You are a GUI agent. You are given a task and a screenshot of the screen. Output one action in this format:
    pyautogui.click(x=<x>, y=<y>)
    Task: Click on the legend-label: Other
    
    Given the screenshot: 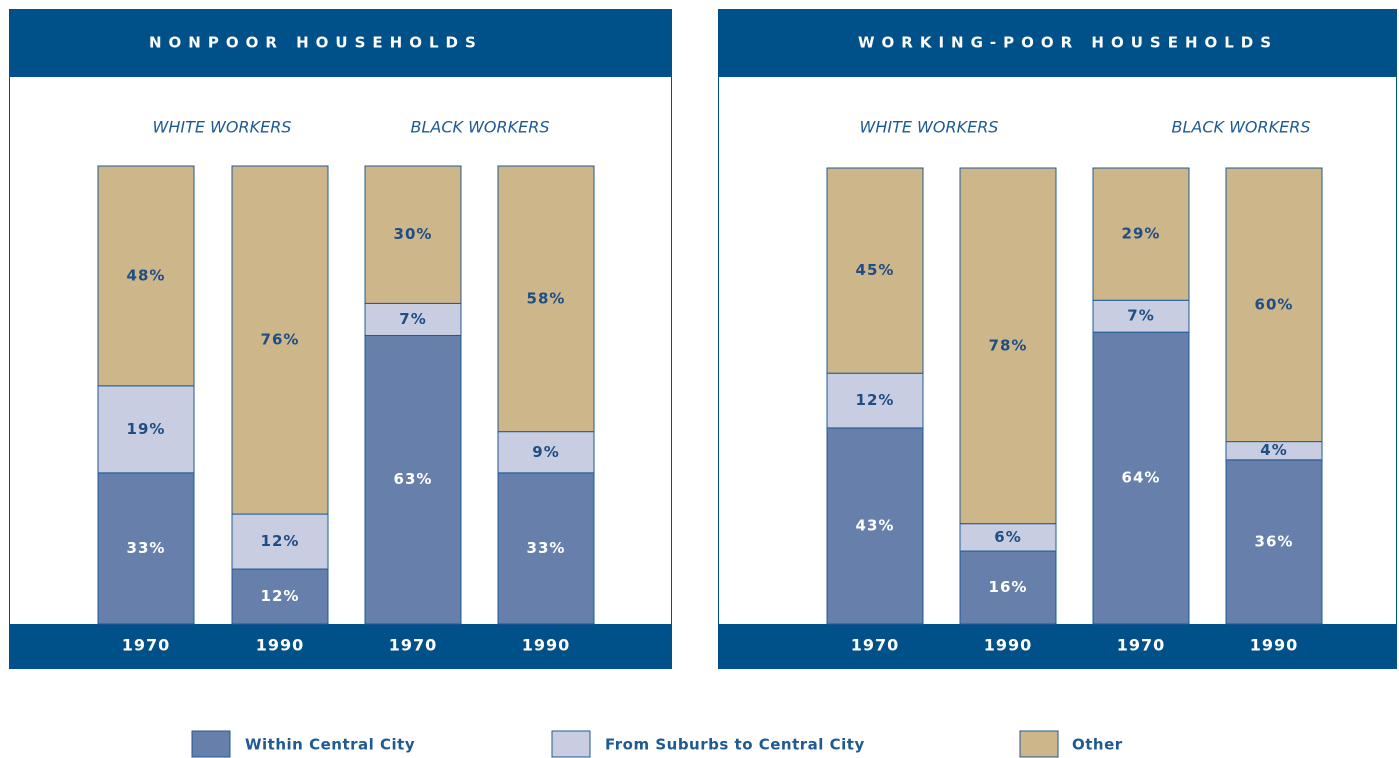 What is the action you would take?
    pyautogui.click(x=1097, y=745)
    